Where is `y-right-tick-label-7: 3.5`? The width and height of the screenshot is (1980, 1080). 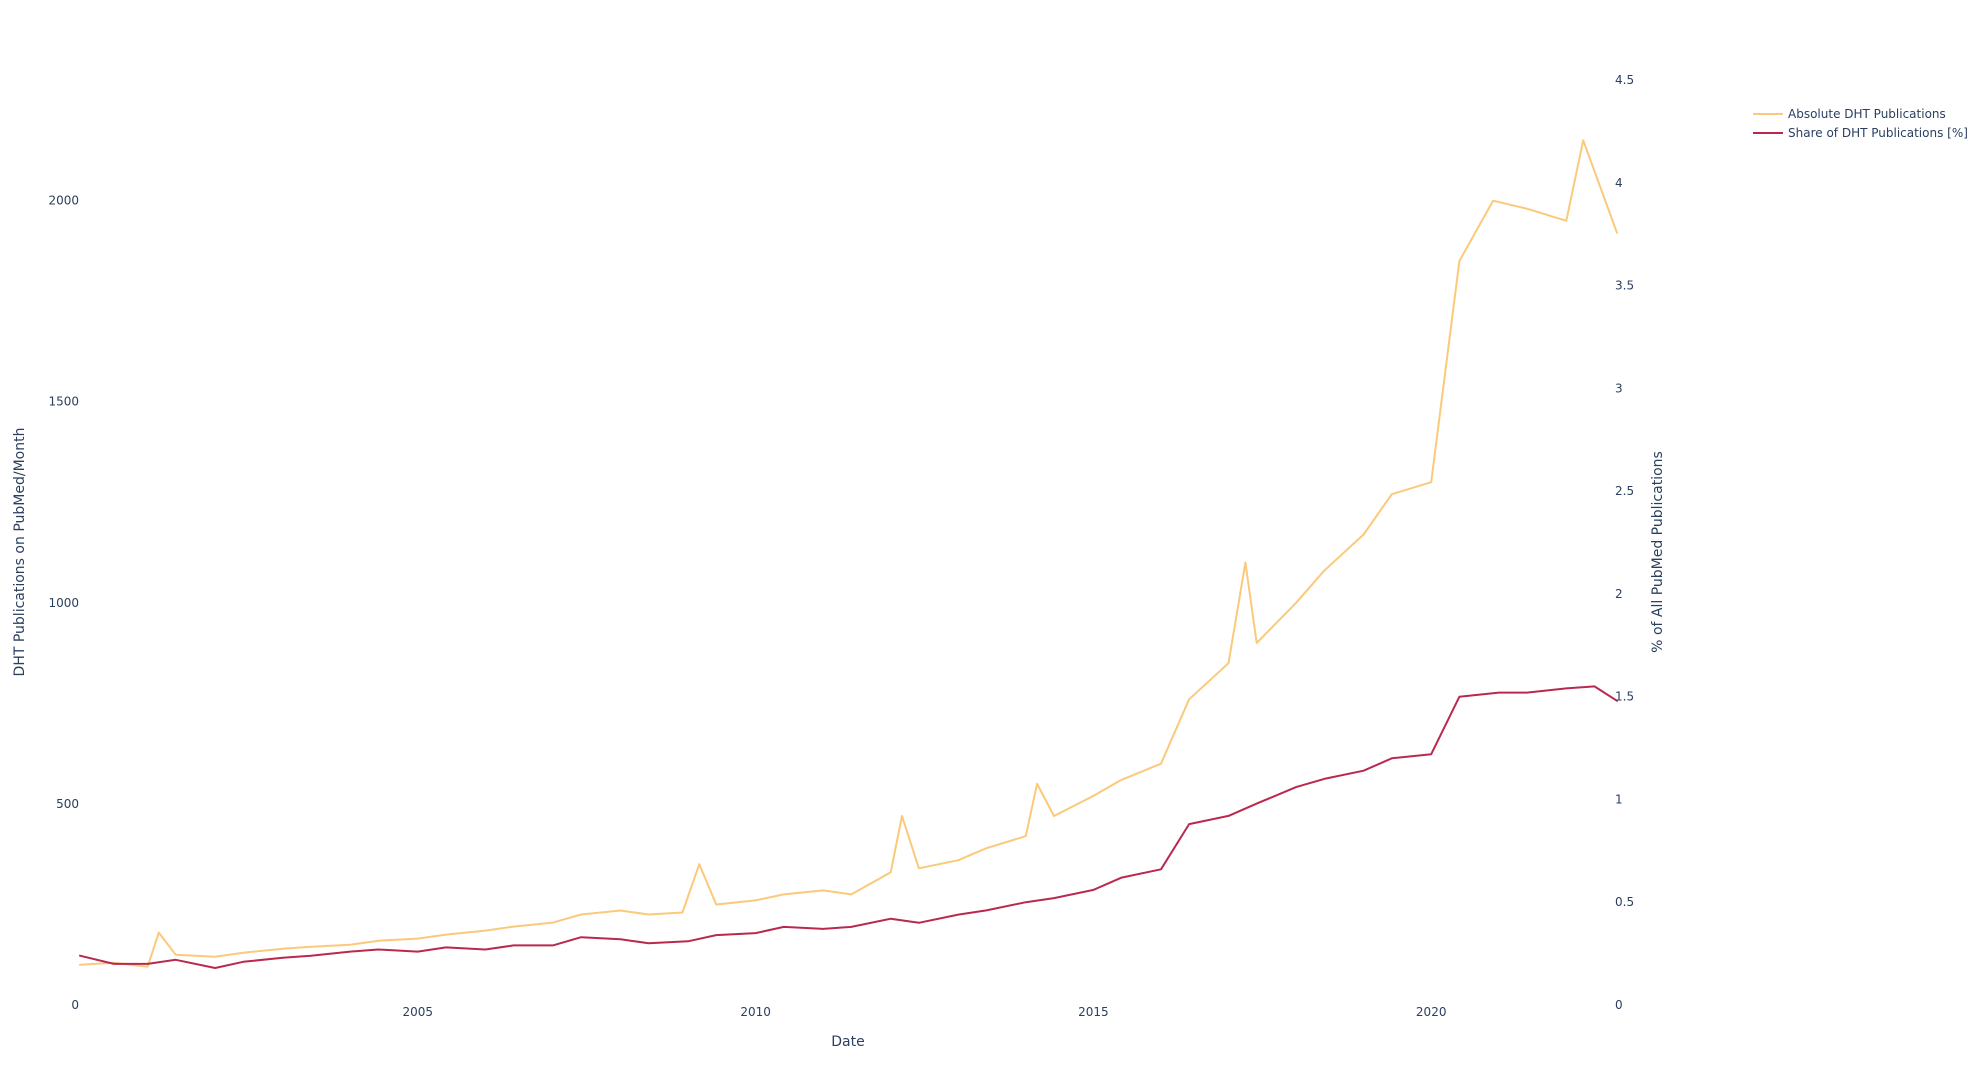
y-right-tick-label-7: 3.5 is located at coordinates (1624, 286).